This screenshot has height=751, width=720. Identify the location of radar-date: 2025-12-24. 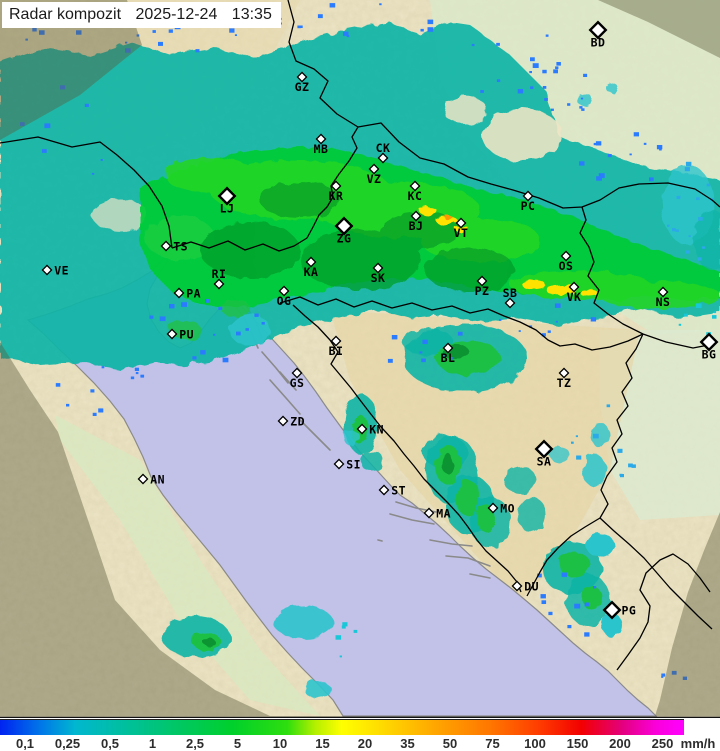
(176, 14).